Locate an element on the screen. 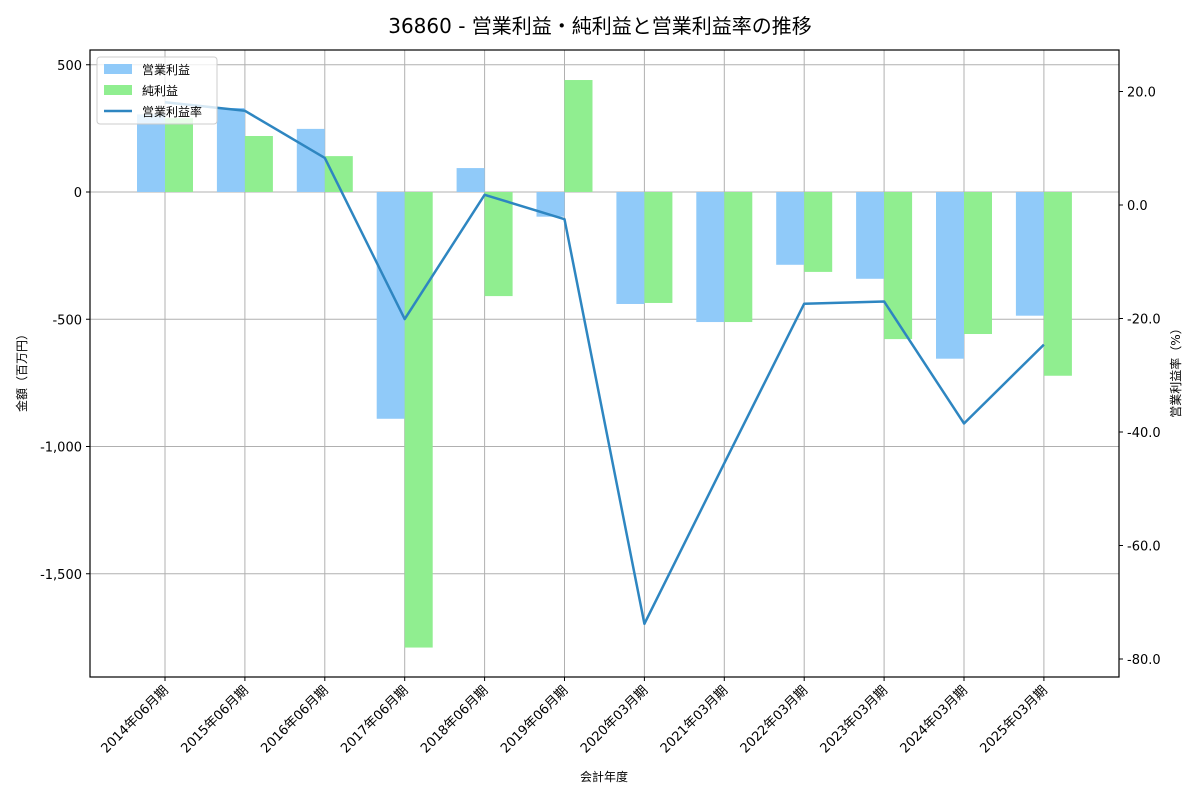  svg-text: -1,000 is located at coordinates (61, 448).